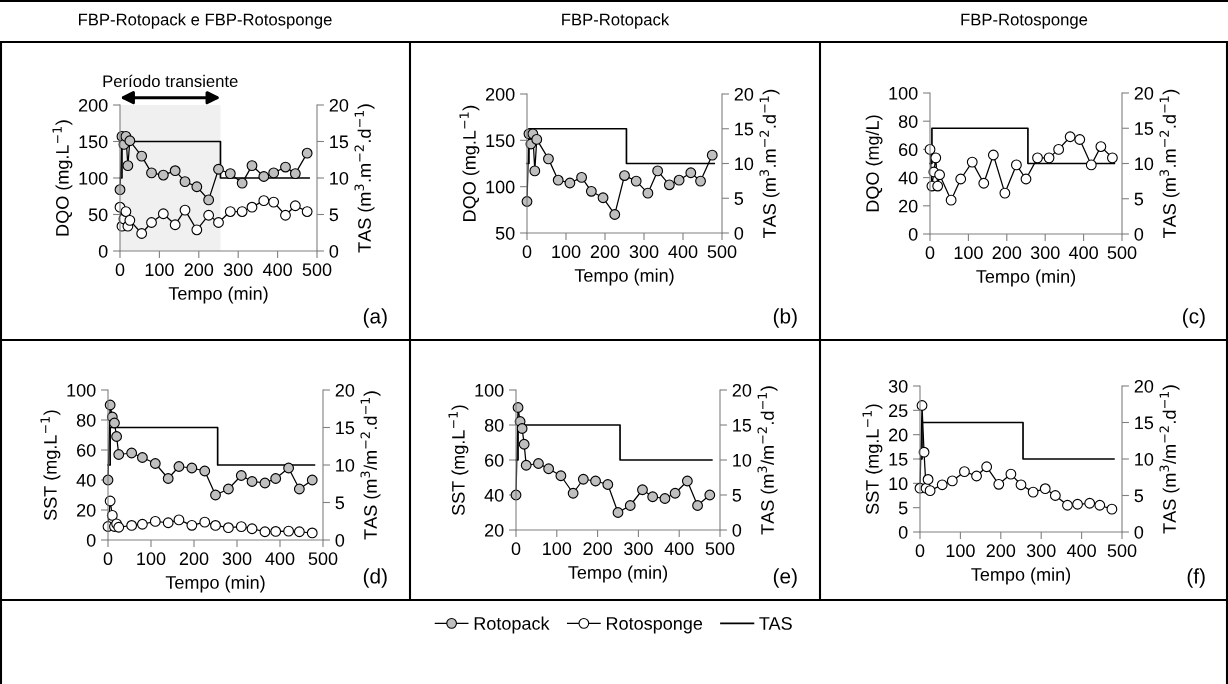  Describe the element at coordinates (898, 411) in the screenshot. I see `y-tick-label: 25` at that location.